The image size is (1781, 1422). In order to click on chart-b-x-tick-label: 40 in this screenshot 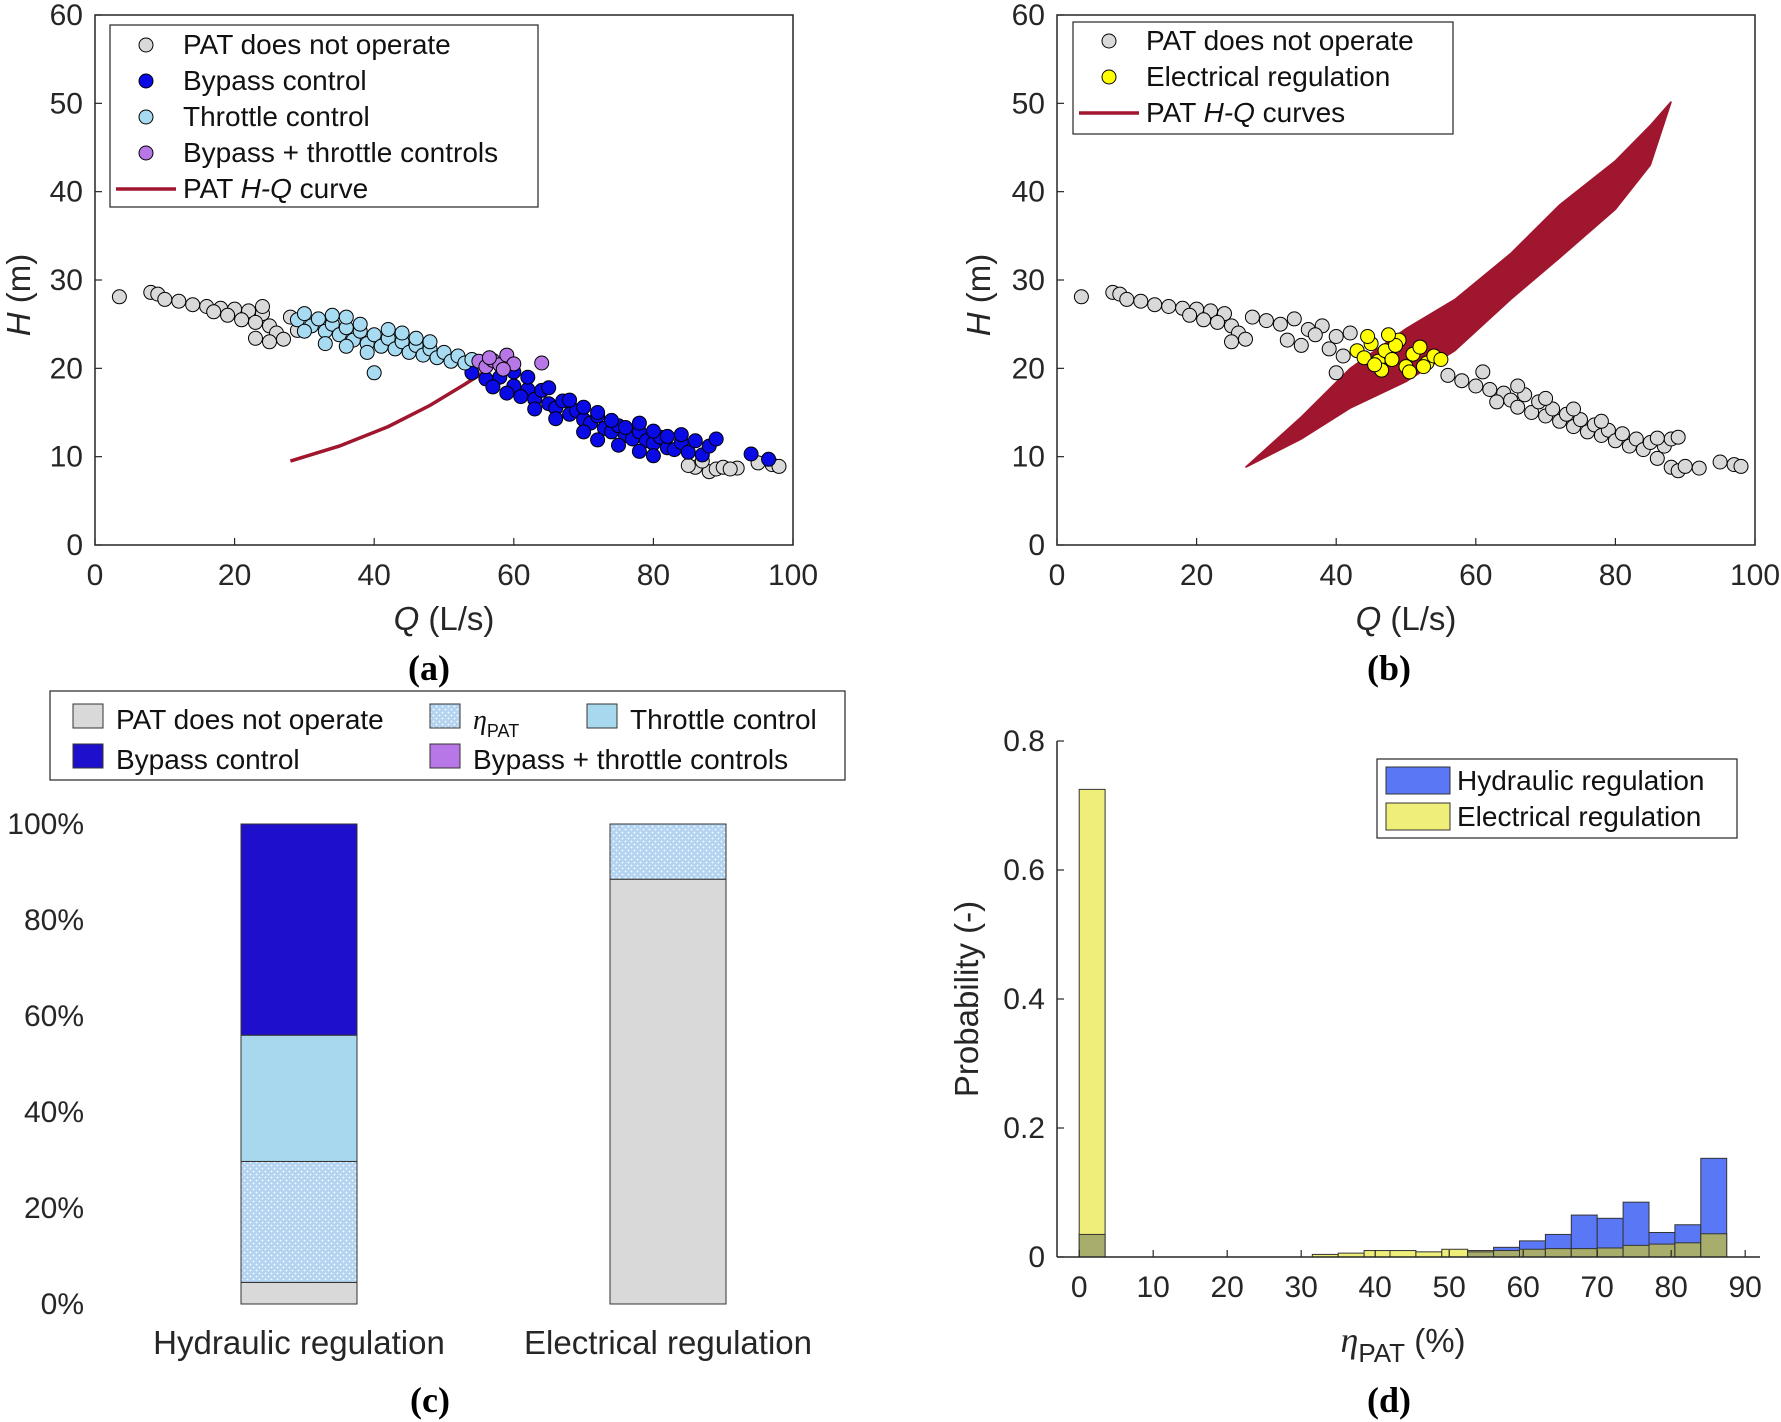, I will do `click(1336, 575)`.